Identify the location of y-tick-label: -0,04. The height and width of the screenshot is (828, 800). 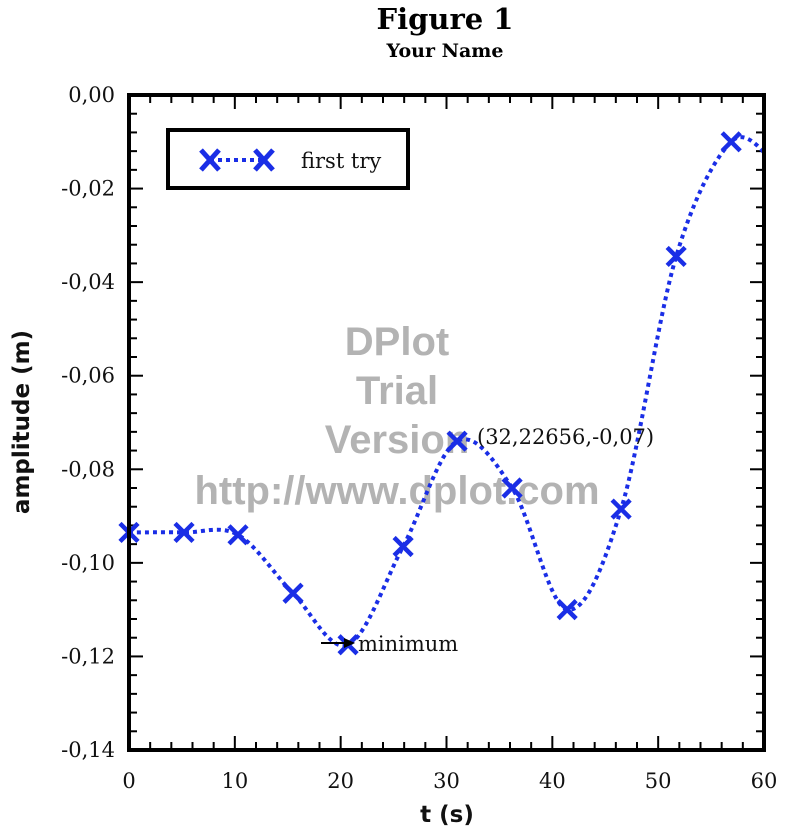
(88, 282).